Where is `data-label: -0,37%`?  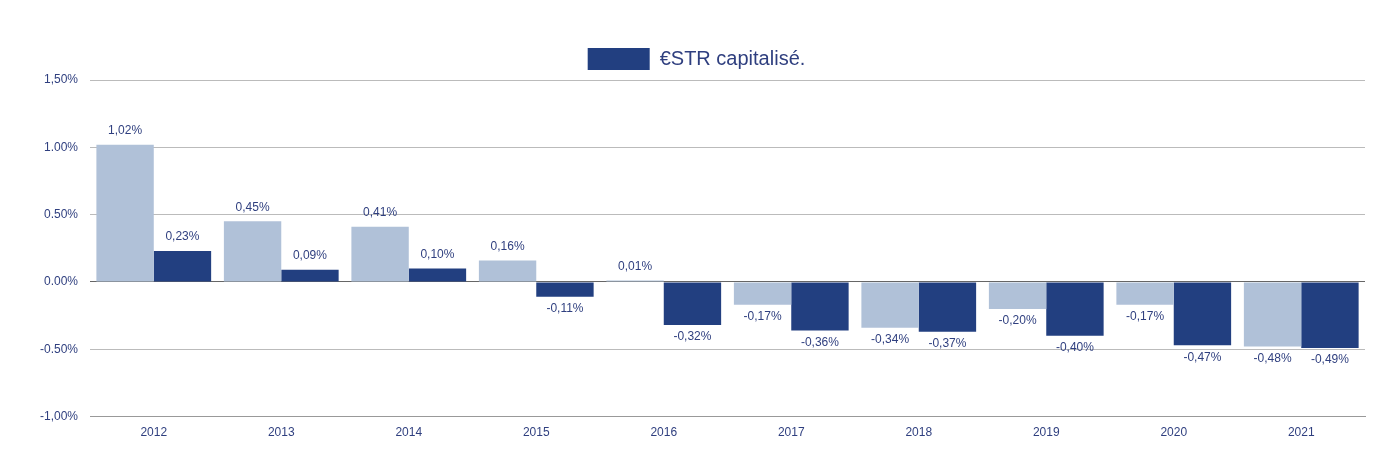 data-label: -0,37% is located at coordinates (947, 343).